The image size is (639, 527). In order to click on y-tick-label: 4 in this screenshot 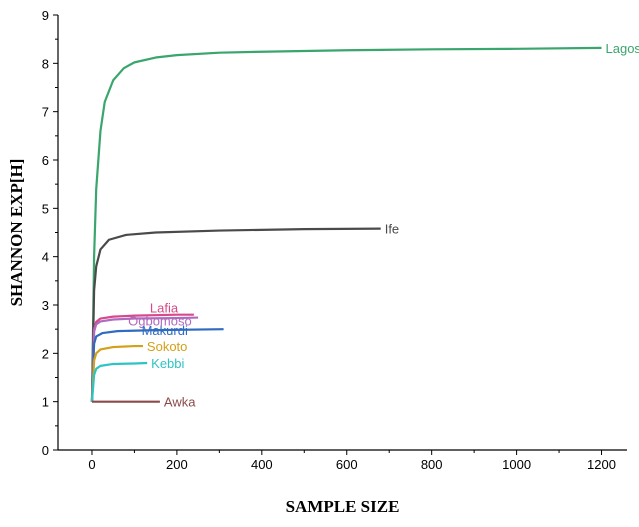, I will do `click(45, 257)`.